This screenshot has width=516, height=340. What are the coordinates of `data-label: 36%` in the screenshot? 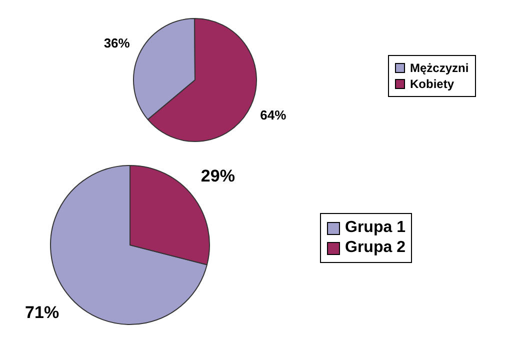 It's located at (117, 42).